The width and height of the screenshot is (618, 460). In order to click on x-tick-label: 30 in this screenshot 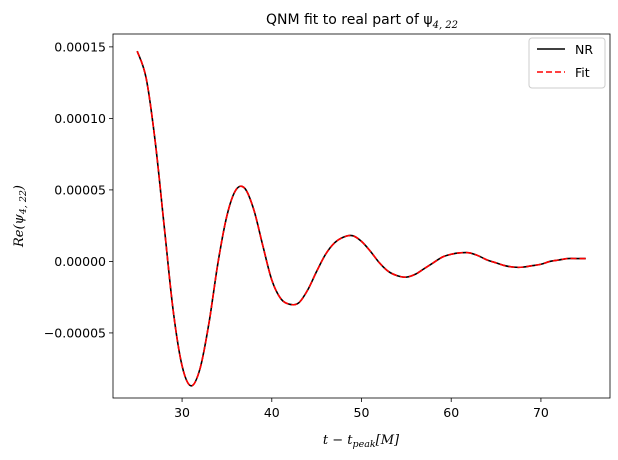, I will do `click(182, 412)`.